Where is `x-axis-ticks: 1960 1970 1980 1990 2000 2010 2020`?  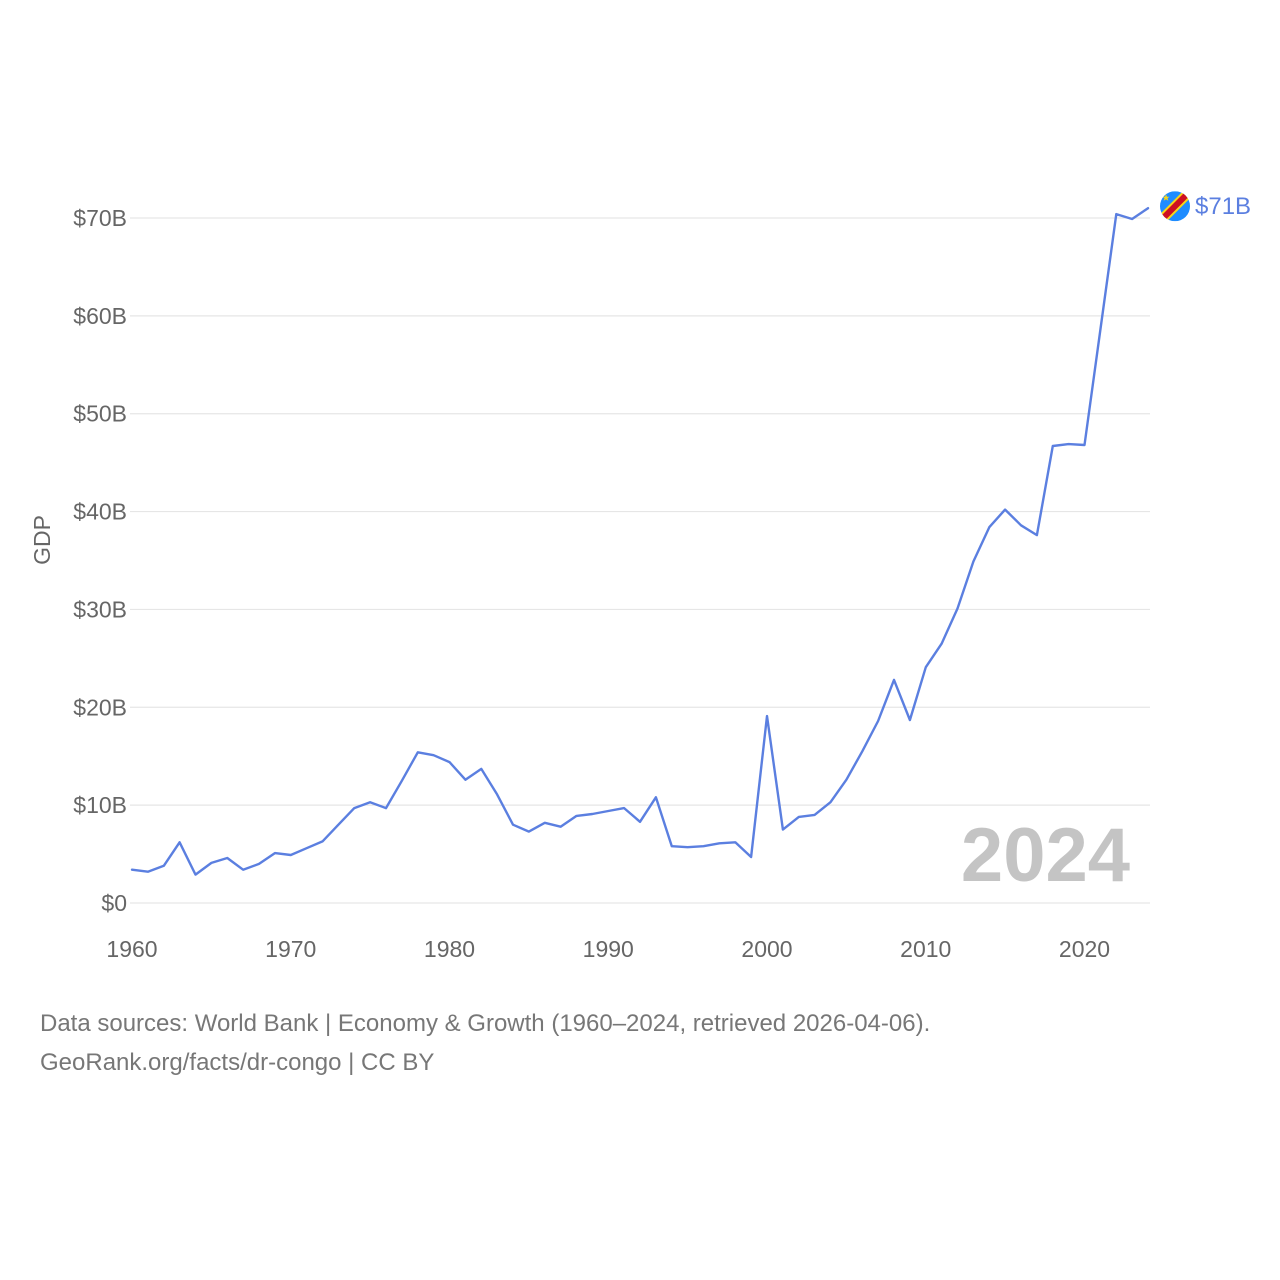
x-axis-ticks: 1960 1970 1980 1990 2000 2010 2020 is located at coordinates (608, 949).